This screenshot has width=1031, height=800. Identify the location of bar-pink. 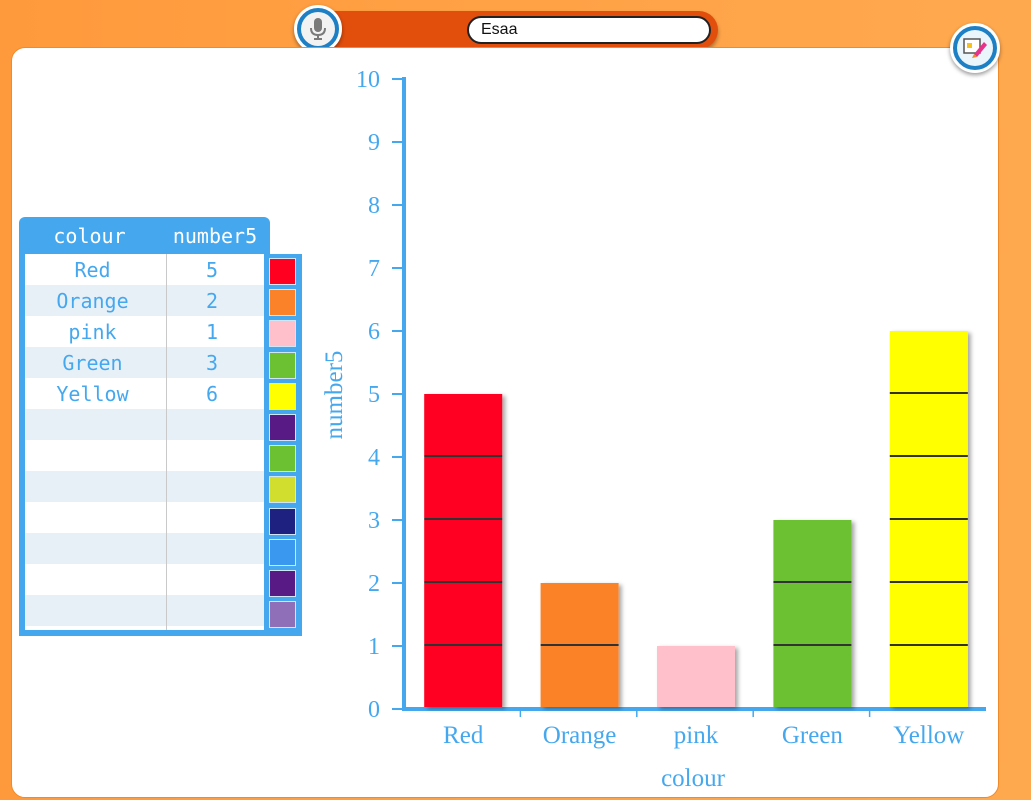
(696, 676).